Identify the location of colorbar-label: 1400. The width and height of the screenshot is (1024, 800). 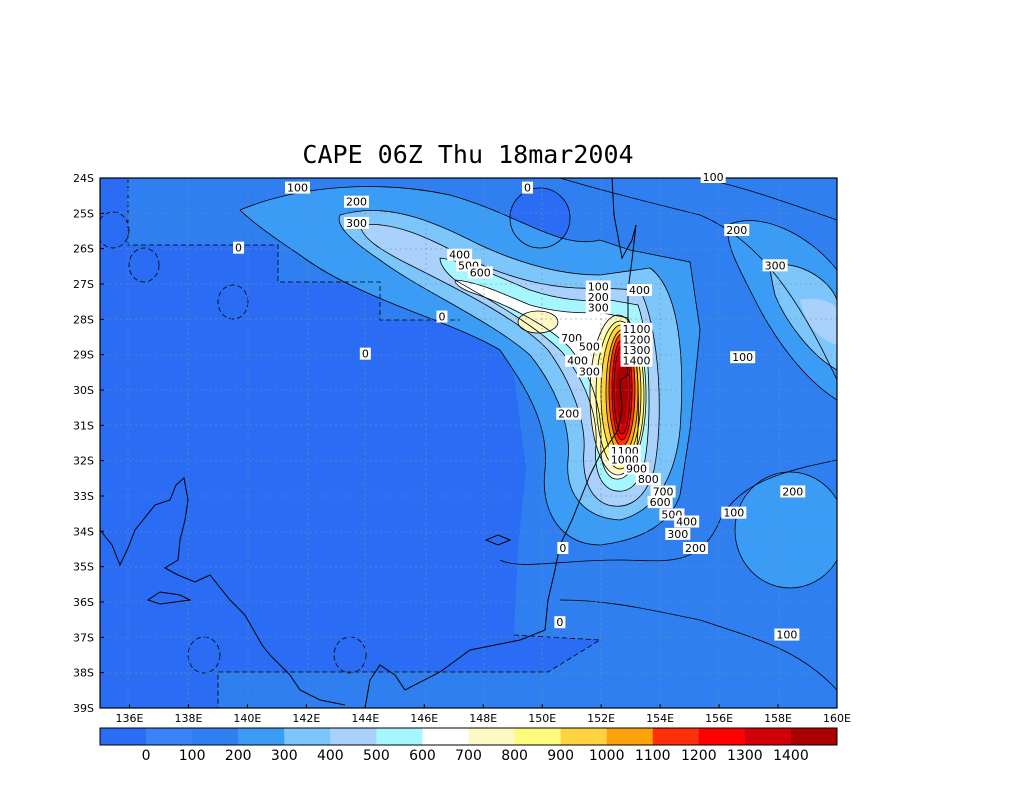
(791, 756).